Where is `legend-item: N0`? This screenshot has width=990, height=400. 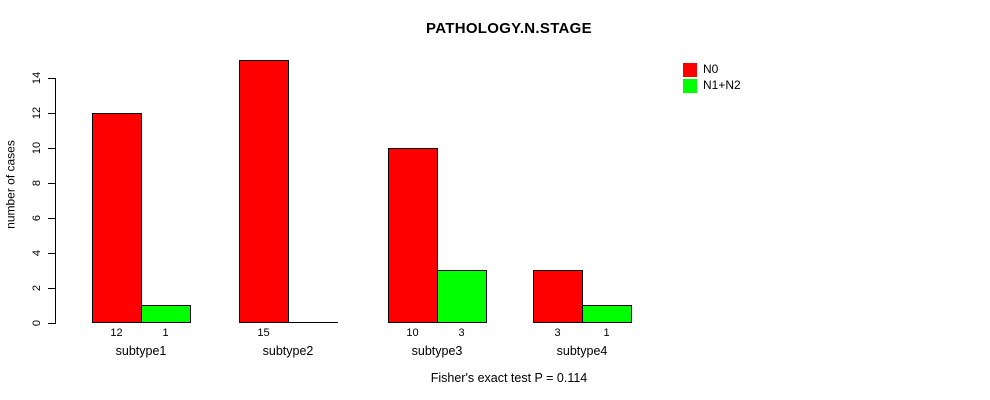 legend-item: N0 is located at coordinates (712, 69).